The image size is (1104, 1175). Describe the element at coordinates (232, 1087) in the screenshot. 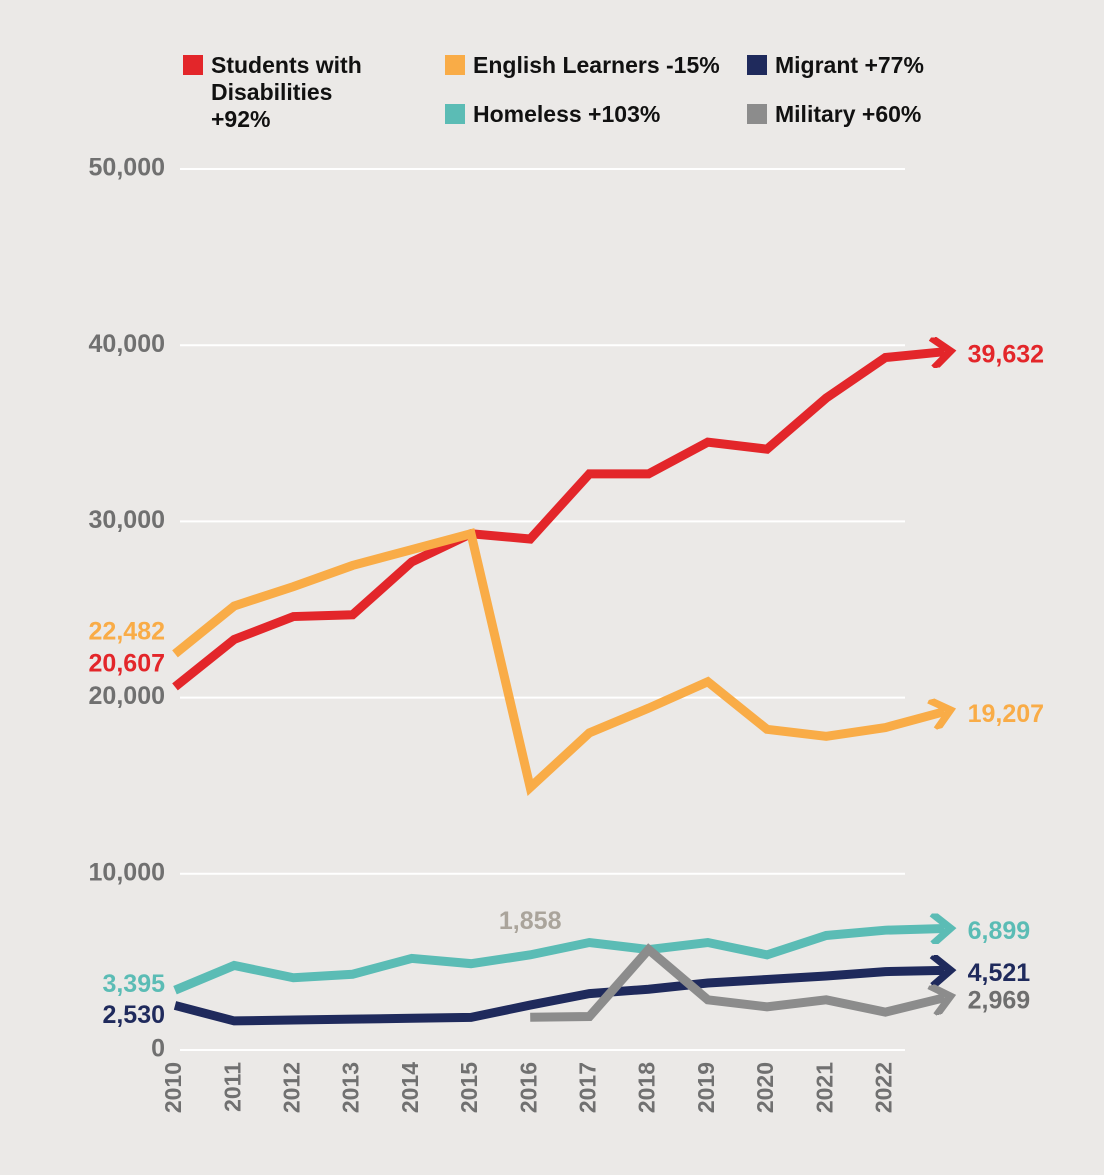

I see `x-tick-label: 2011` at that location.